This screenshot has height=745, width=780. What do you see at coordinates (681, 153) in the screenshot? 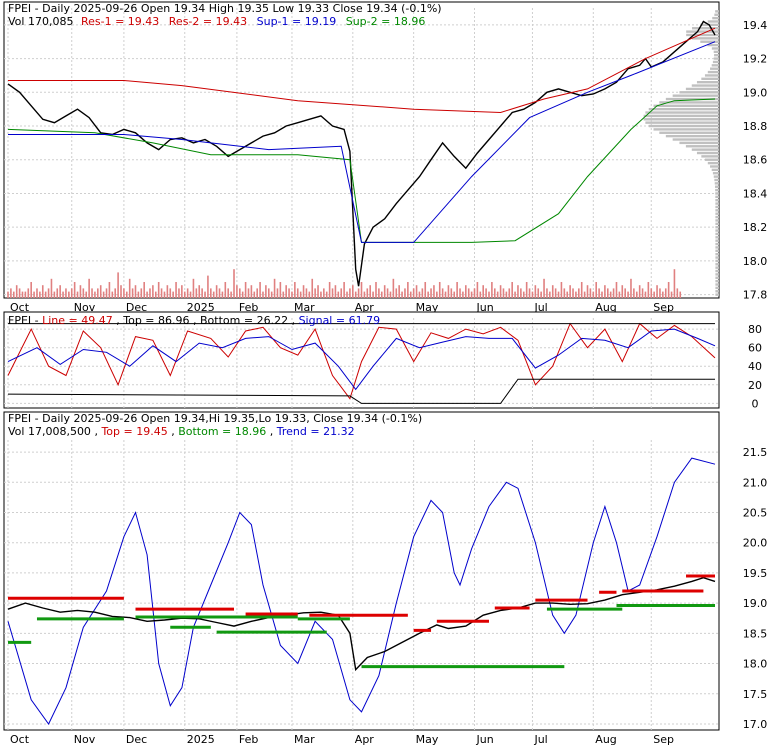
I see `volume-profile` at bounding box center [681, 153].